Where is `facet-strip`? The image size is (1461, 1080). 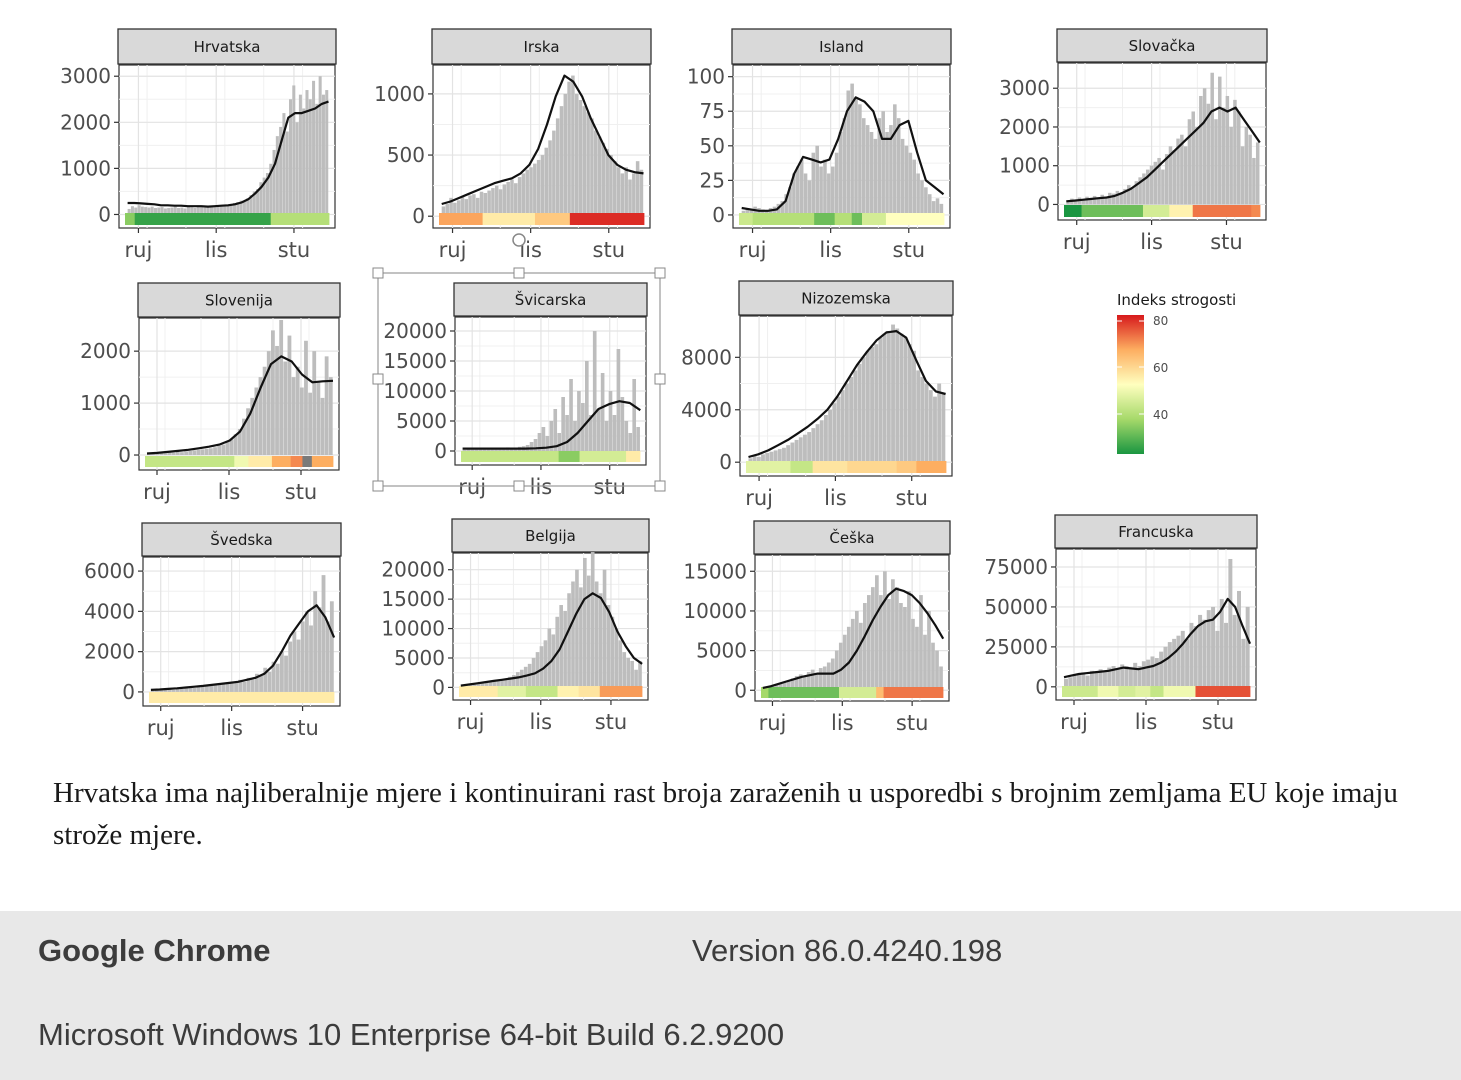 facet-strip is located at coordinates (550, 299).